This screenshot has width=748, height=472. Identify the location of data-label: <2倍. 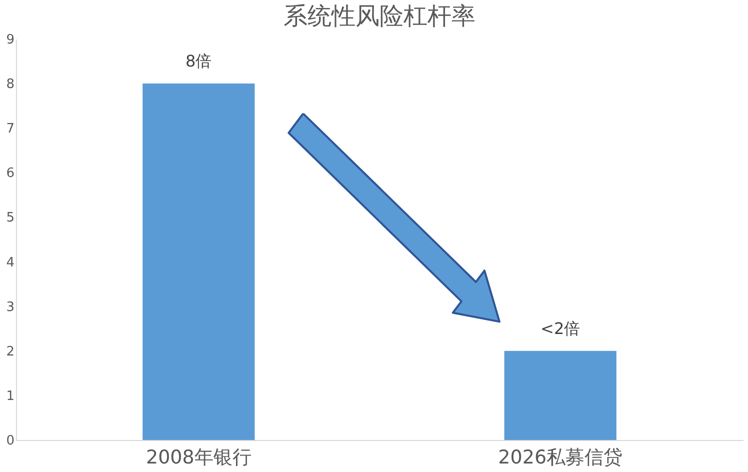
(560, 328).